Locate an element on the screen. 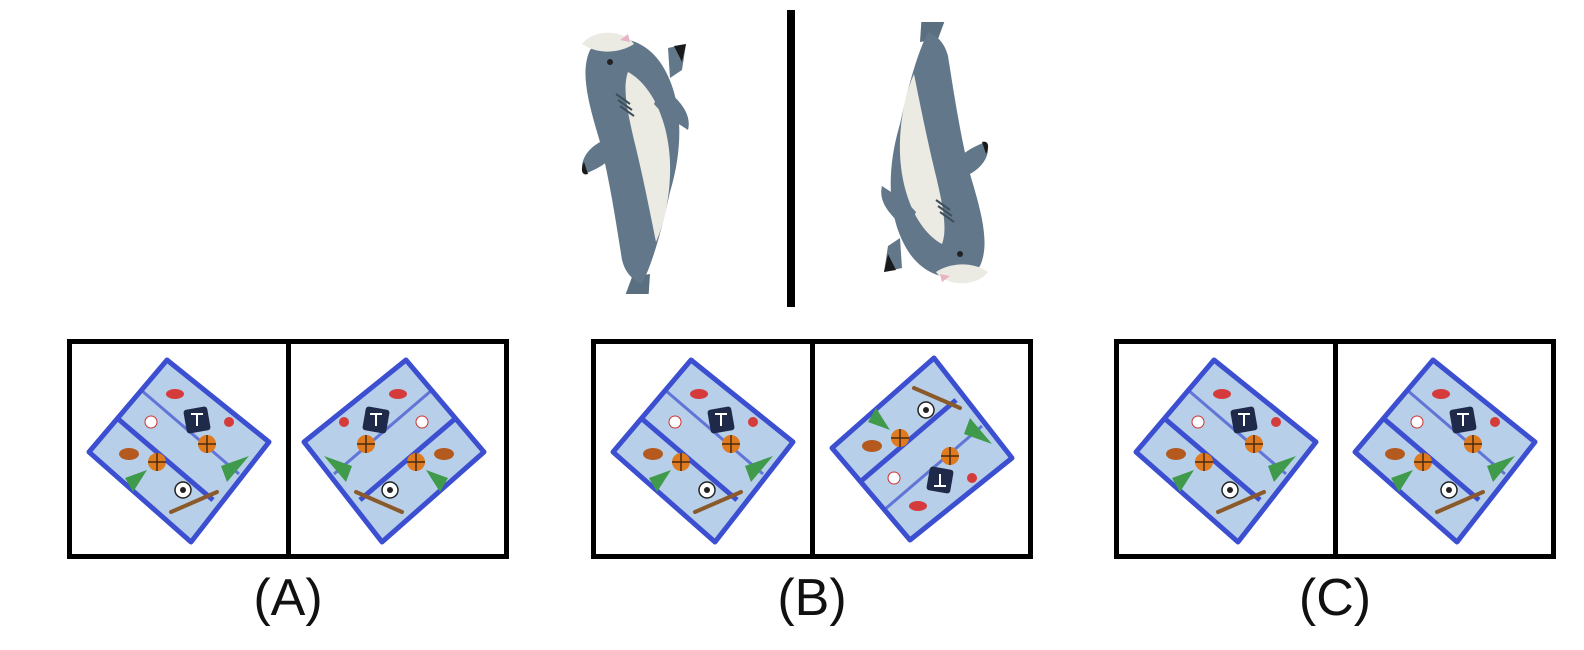  option-a-divider is located at coordinates (288, 449).